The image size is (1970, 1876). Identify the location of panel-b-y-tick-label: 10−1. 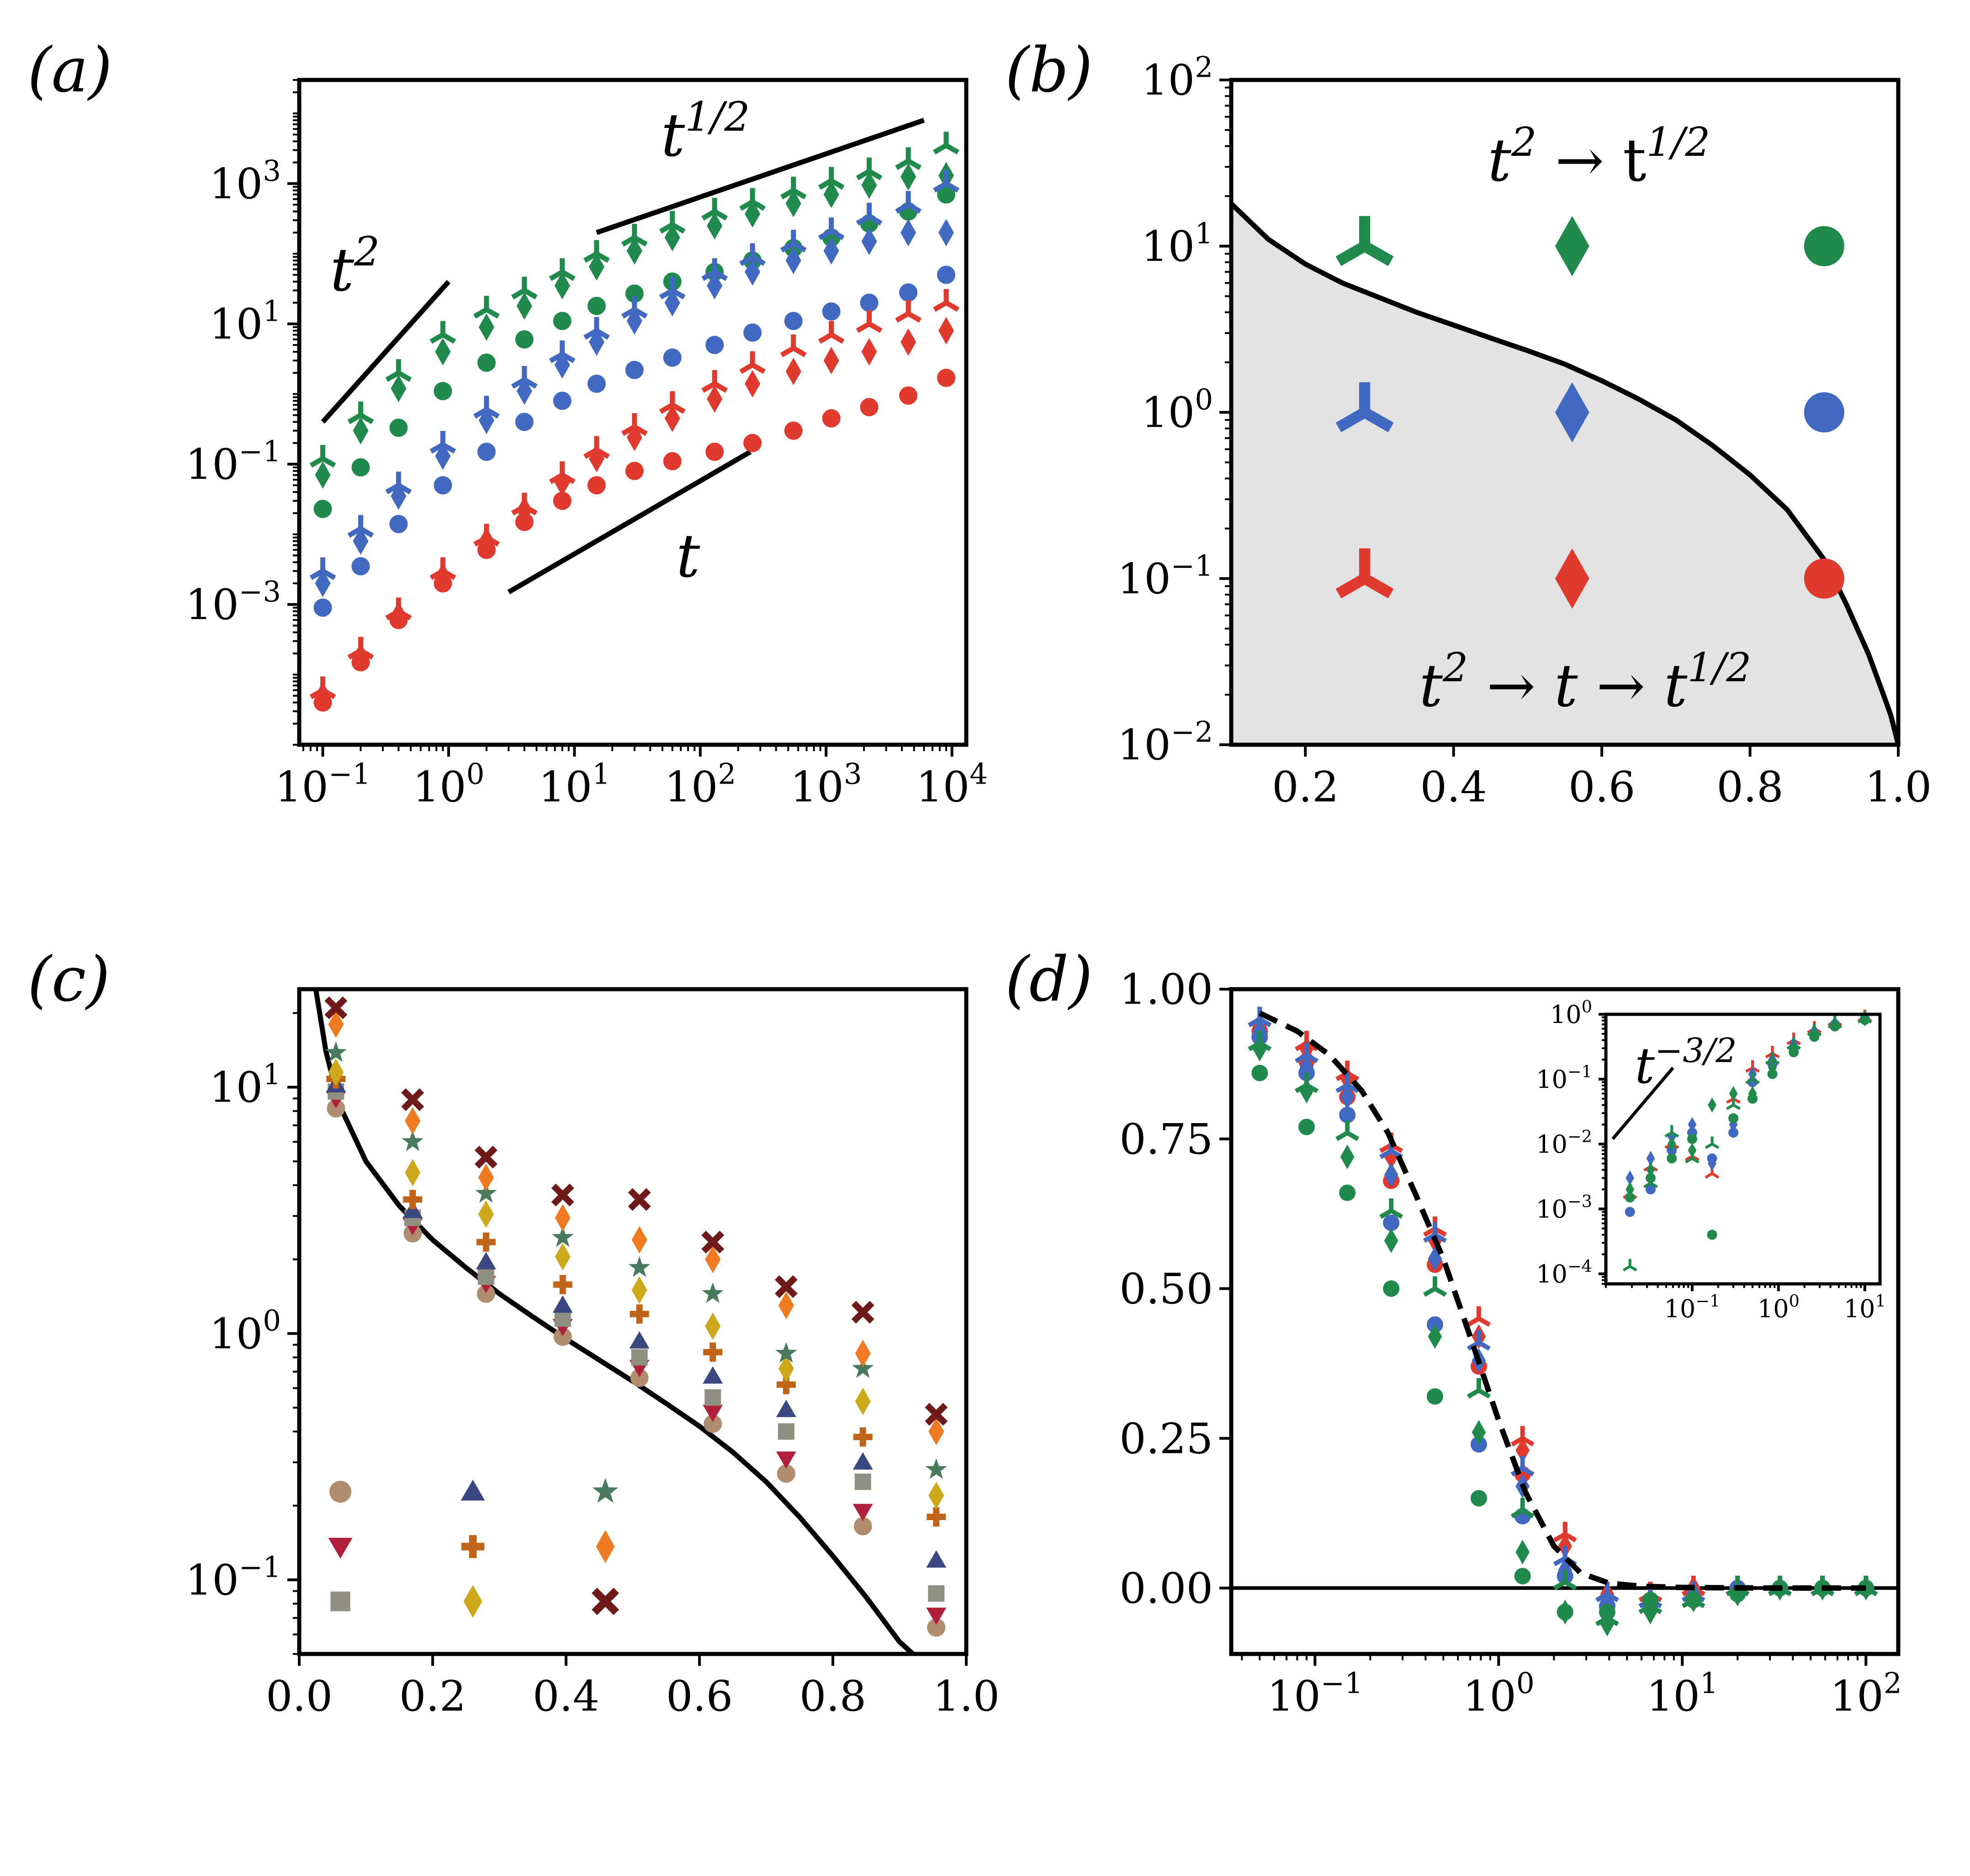
(1165, 576).